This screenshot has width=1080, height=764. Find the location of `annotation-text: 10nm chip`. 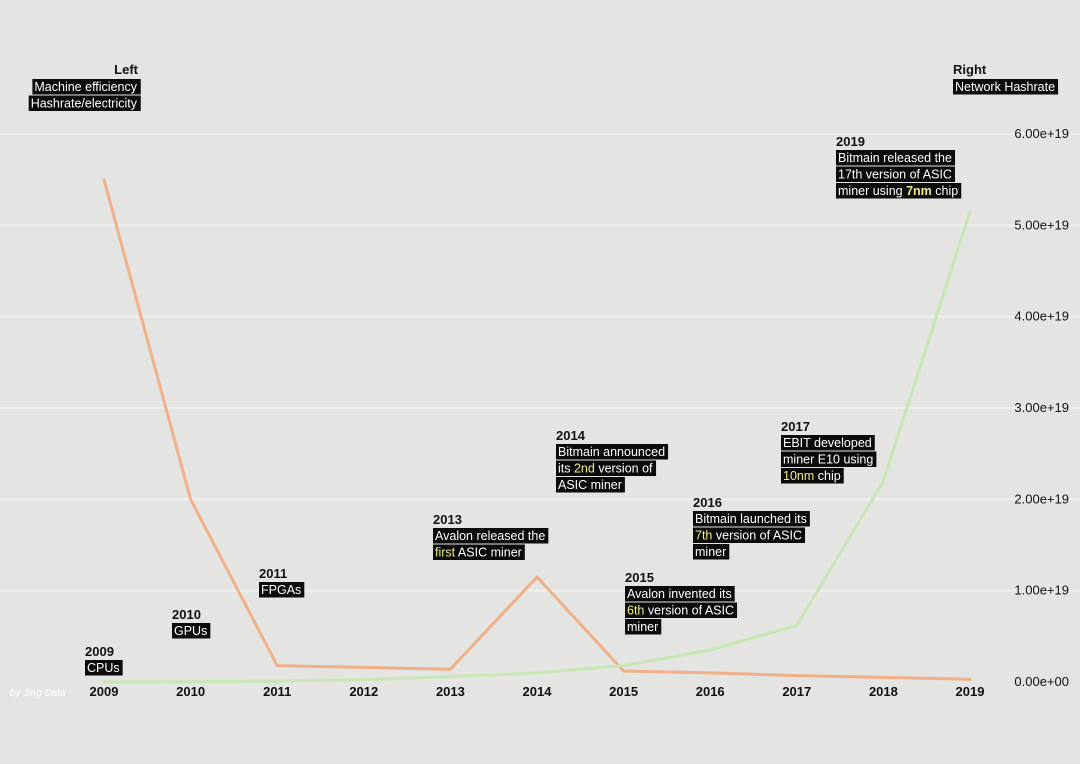

annotation-text: 10nm chip is located at coordinates (812, 476).